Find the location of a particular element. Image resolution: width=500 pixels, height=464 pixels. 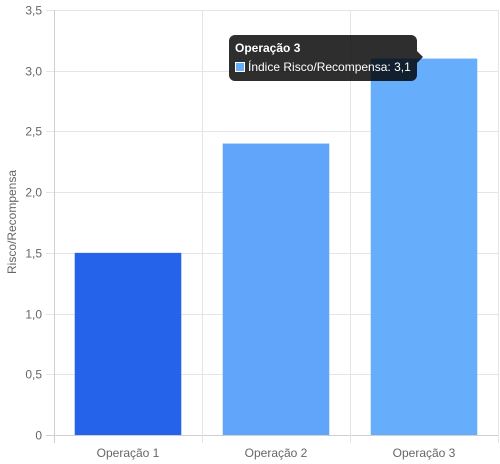

tooltip-title: Operação 3 is located at coordinates (268, 48).